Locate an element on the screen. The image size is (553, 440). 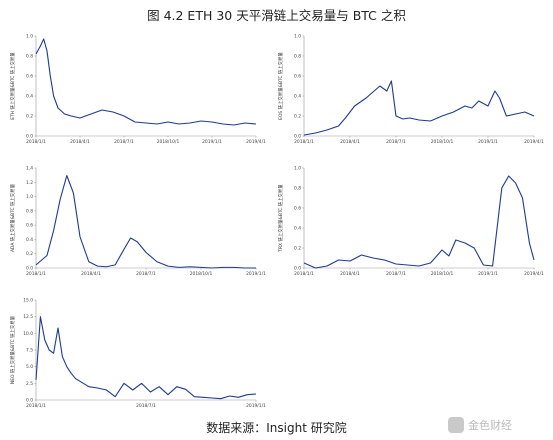
y-tick-label: 1.2 is located at coordinates (29, 183).